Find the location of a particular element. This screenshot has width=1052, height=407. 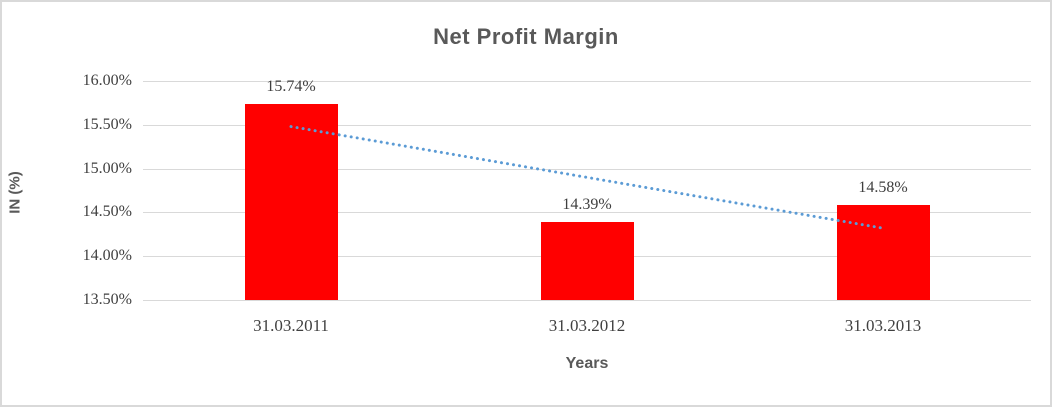

bar-data-label: 14.58% is located at coordinates (883, 188).